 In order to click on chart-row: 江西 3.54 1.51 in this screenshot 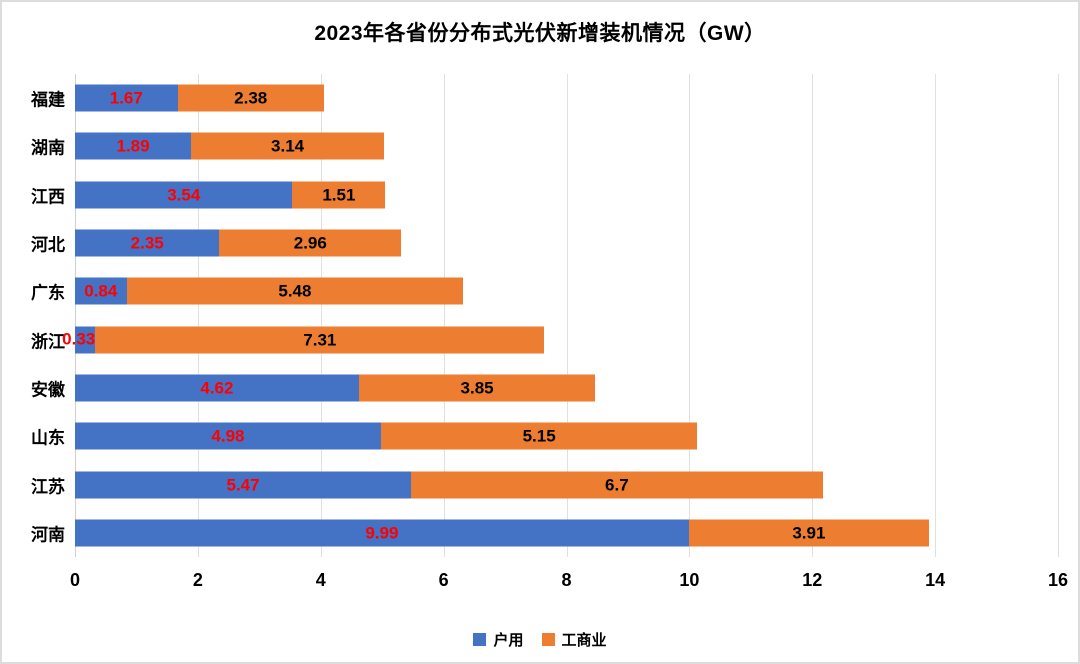, I will do `click(544, 195)`.